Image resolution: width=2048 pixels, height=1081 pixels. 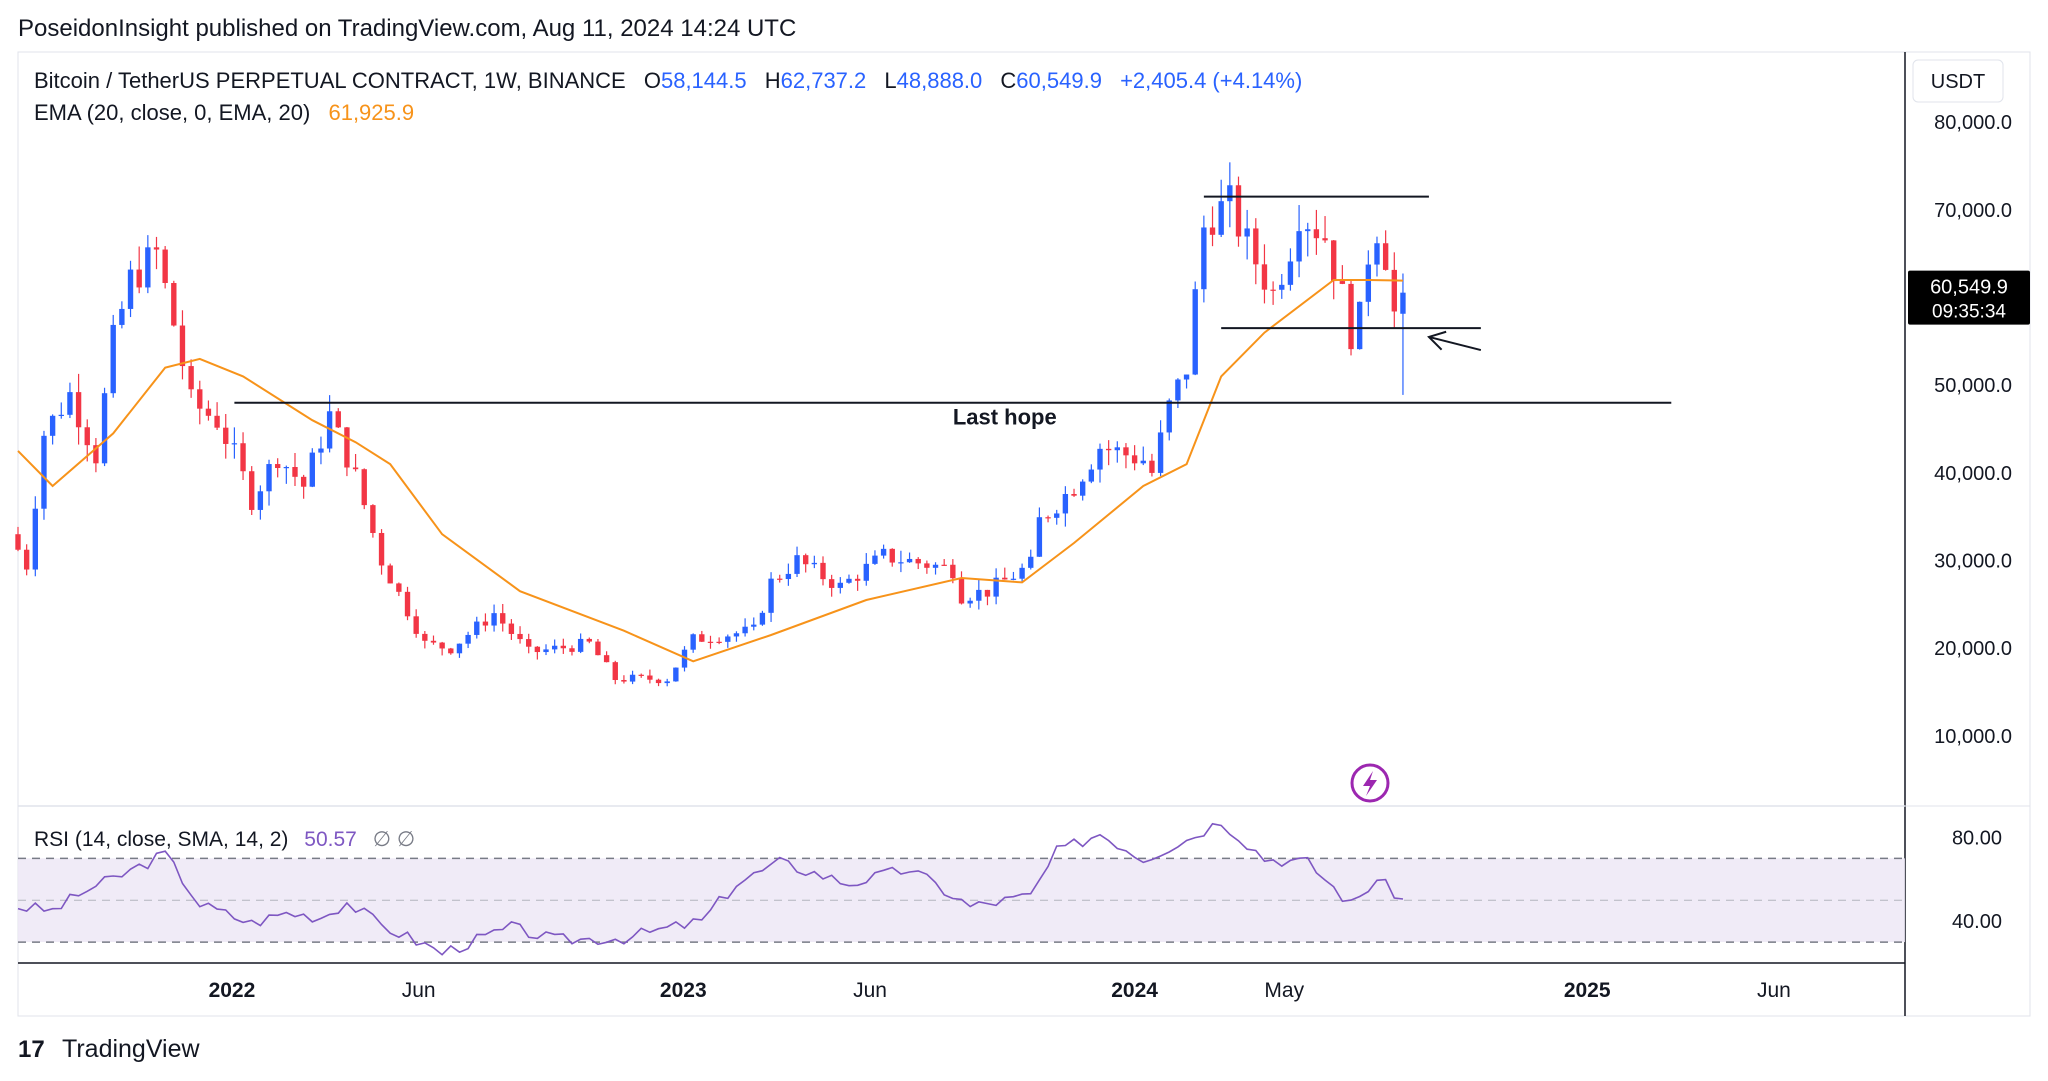 I want to click on ema-legend: EMA (20, close, 0, EMA, 20) 61,925.9, so click(x=224, y=112).